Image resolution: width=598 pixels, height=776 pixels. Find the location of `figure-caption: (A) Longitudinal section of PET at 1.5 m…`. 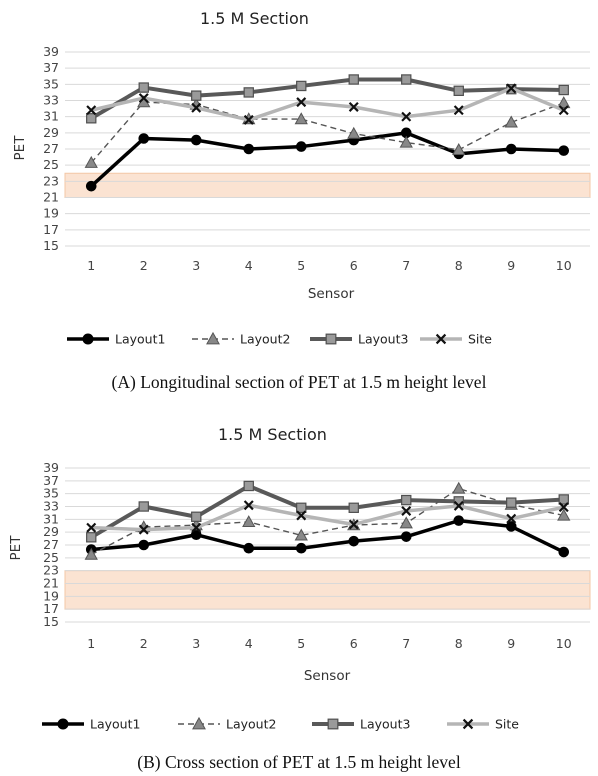

figure-caption: (A) Longitudinal section of PET at 1.5 m… is located at coordinates (299, 382).